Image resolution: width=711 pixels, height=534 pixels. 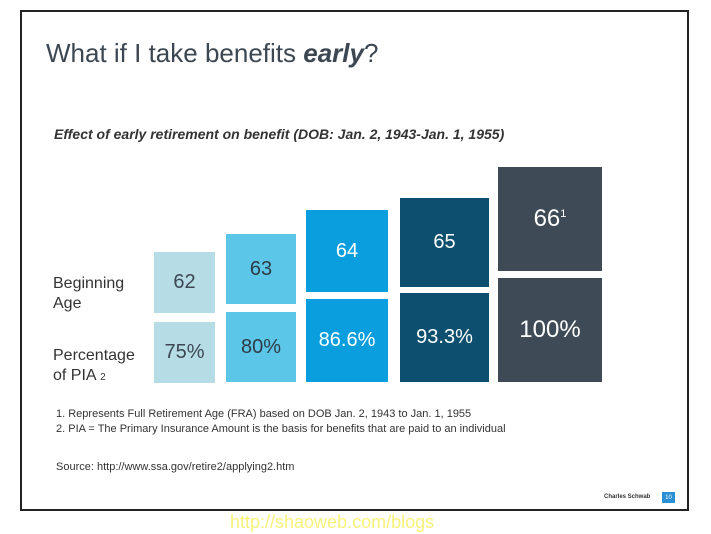 What do you see at coordinates (261, 269) in the screenshot?
I see `age-box-63: 63` at bounding box center [261, 269].